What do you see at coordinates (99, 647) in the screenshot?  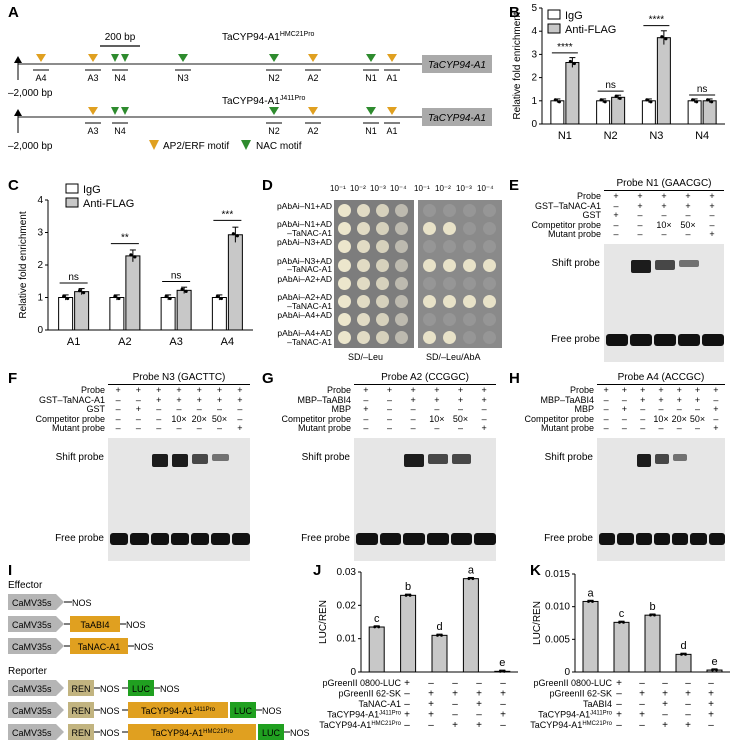 I see `svg-text: TaNAC-A1` at bounding box center [99, 647].